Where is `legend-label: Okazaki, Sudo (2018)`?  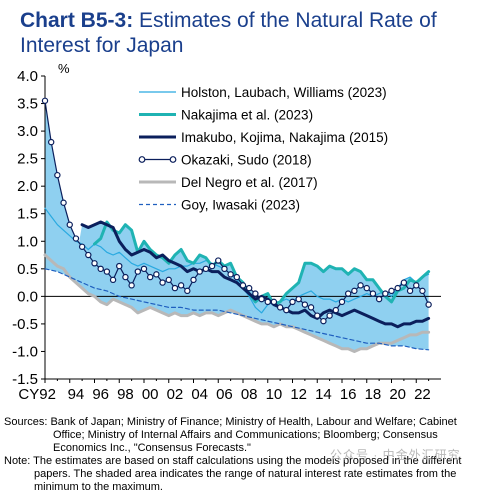 legend-label: Okazaki, Sudo (2018) is located at coordinates (246, 160).